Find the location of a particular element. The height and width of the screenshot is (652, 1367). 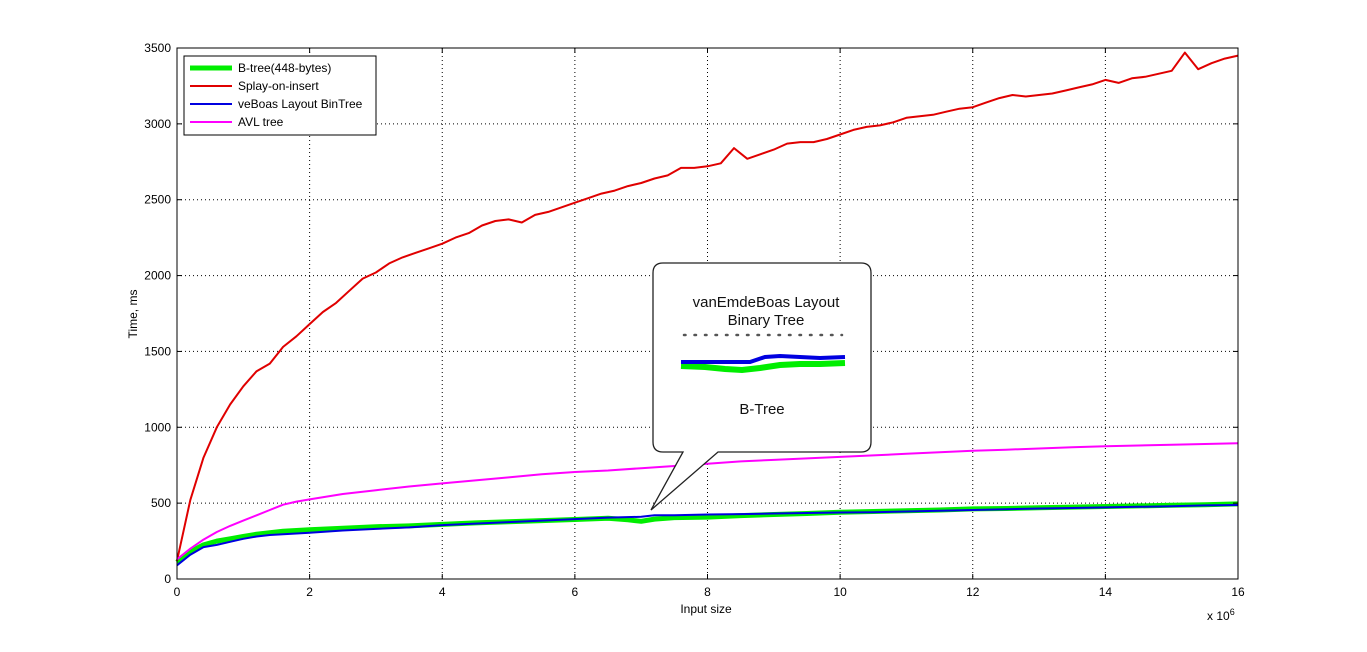

callout-label-veb-line2: Binary Tree is located at coordinates (766, 320).